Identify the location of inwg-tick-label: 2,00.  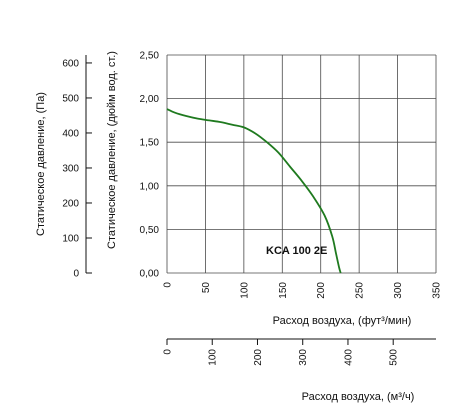
(150, 99).